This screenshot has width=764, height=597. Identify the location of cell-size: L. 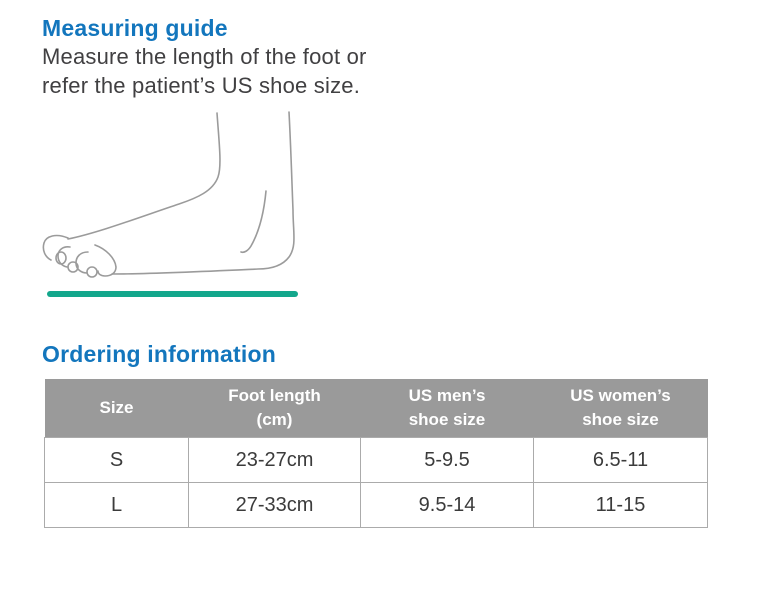
(116, 505).